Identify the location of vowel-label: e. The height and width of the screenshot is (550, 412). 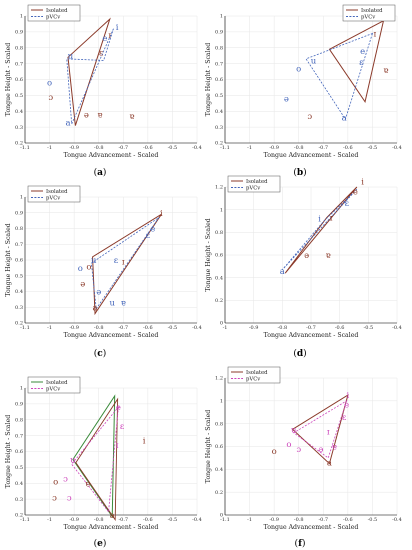
(104, 39).